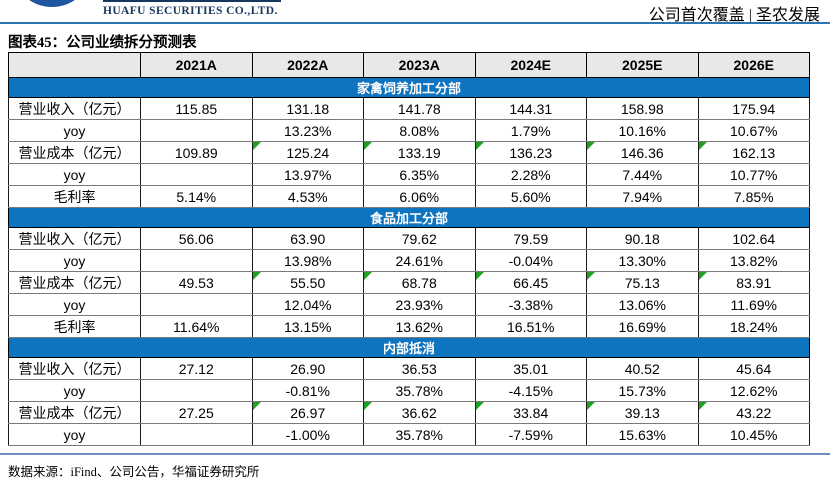 This screenshot has width=830, height=489. What do you see at coordinates (419, 368) in the screenshot?
I see `cell-value: 36.53` at bounding box center [419, 368].